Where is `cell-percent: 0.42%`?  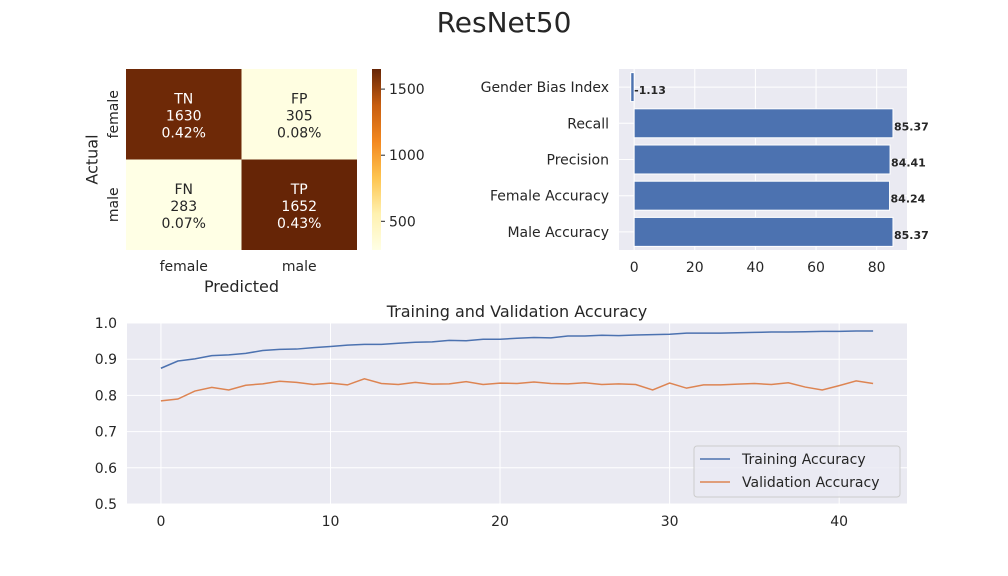 cell-percent: 0.42% is located at coordinates (184, 133).